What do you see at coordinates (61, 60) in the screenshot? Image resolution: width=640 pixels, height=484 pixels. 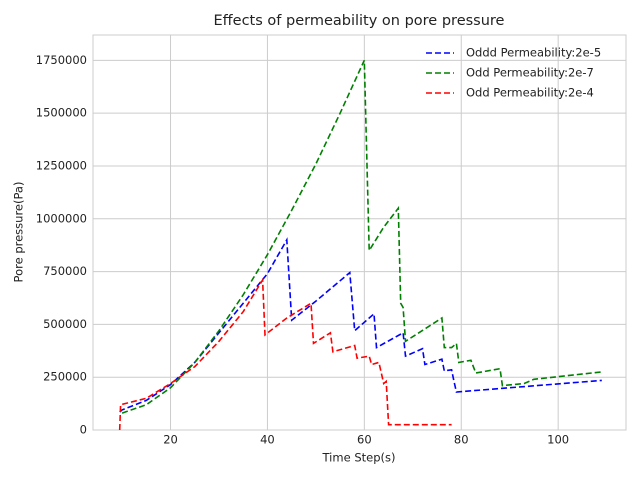 I see `y-tick-label: 1750000` at bounding box center [61, 60].